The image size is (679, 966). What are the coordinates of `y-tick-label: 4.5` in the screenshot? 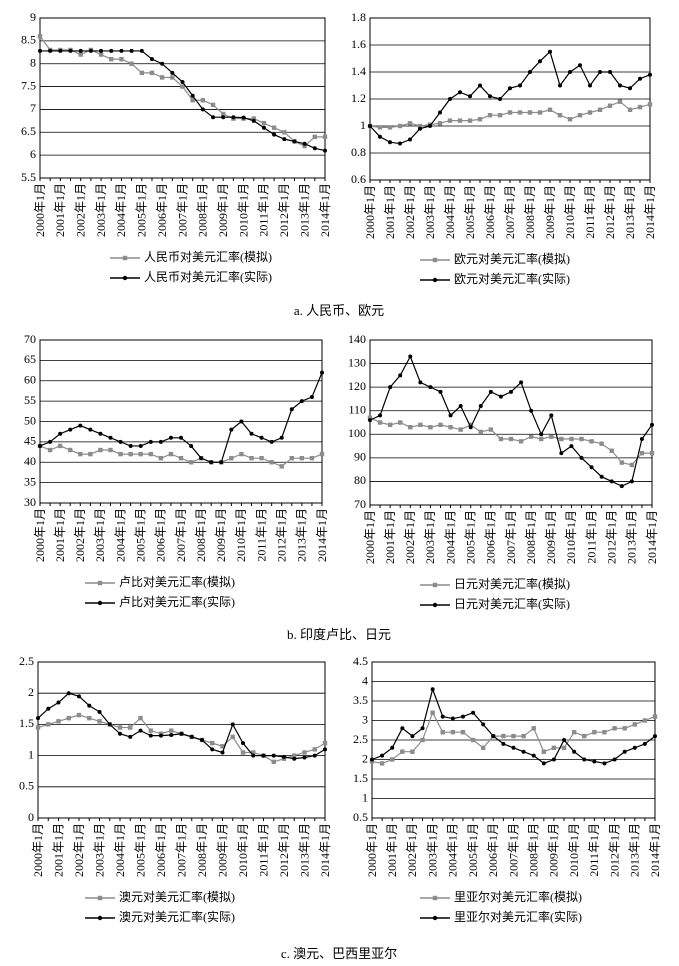 It's located at (360, 661).